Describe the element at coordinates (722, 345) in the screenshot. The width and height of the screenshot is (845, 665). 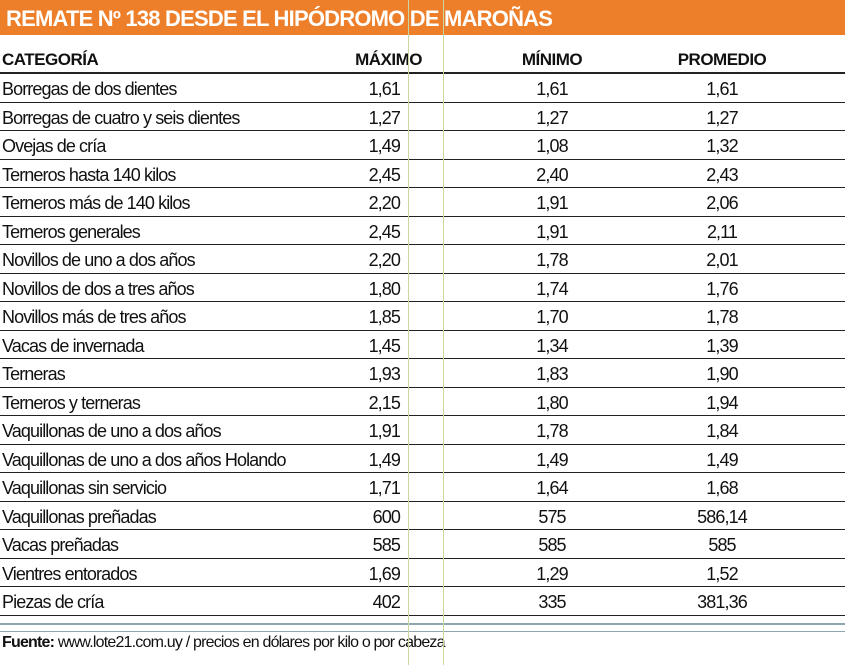
I see `cell-promedio: 1,39` at that location.